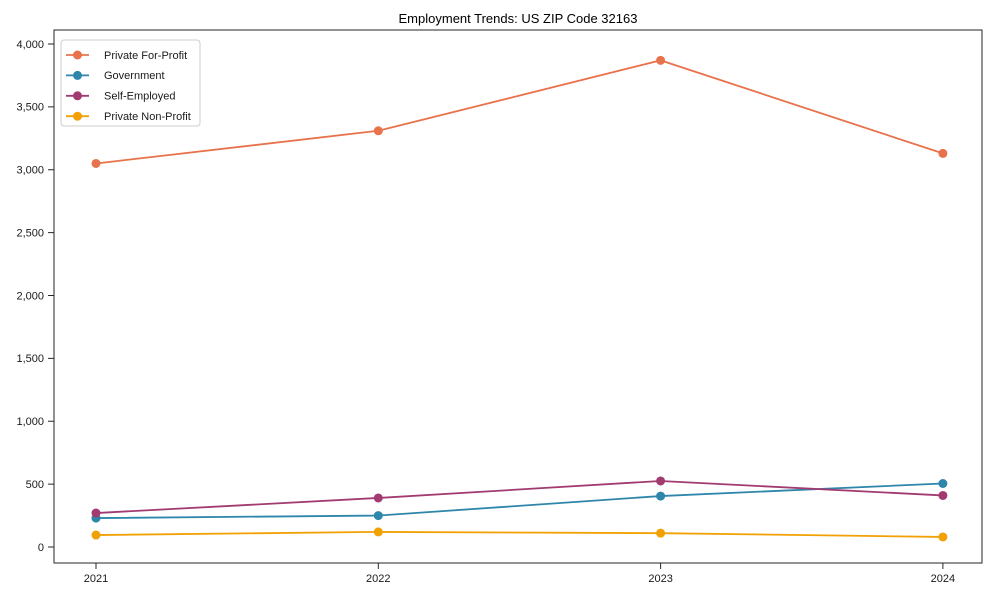  What do you see at coordinates (30, 422) in the screenshot?
I see `y-tick-label: 1,000` at bounding box center [30, 422].